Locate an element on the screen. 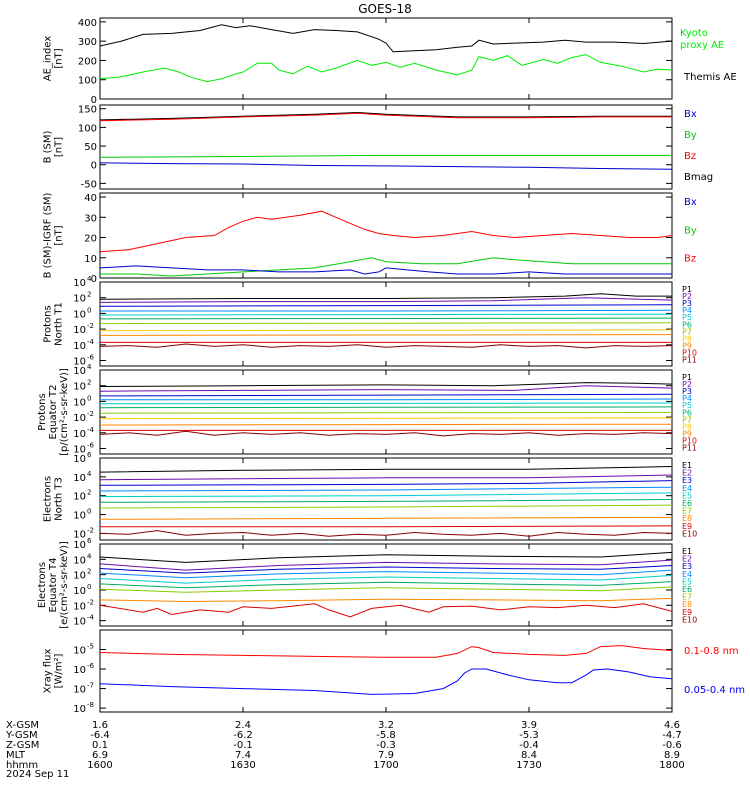 Image resolution: width=750 pixels, height=800 pixels. series-line-By is located at coordinates (386, 156).